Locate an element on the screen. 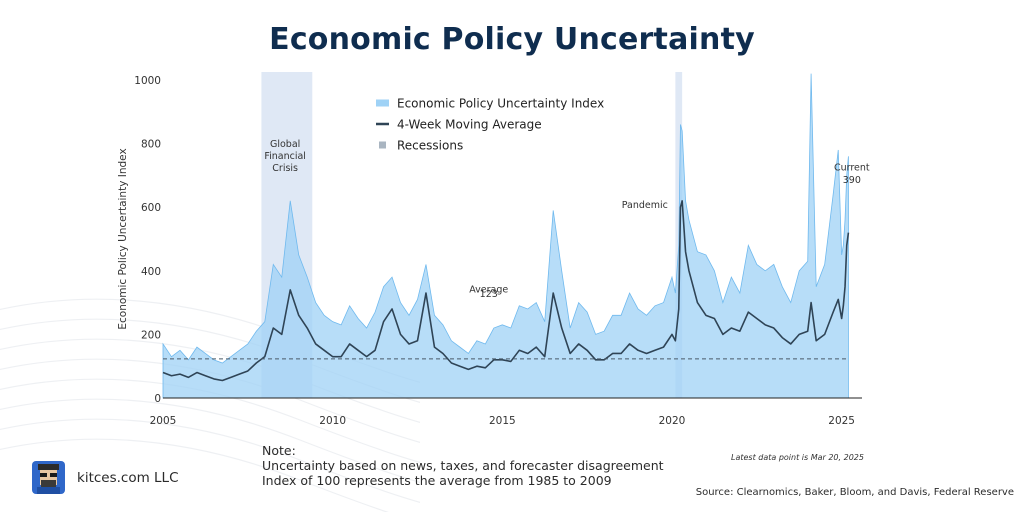  average-label-0: Average is located at coordinates (488, 289).